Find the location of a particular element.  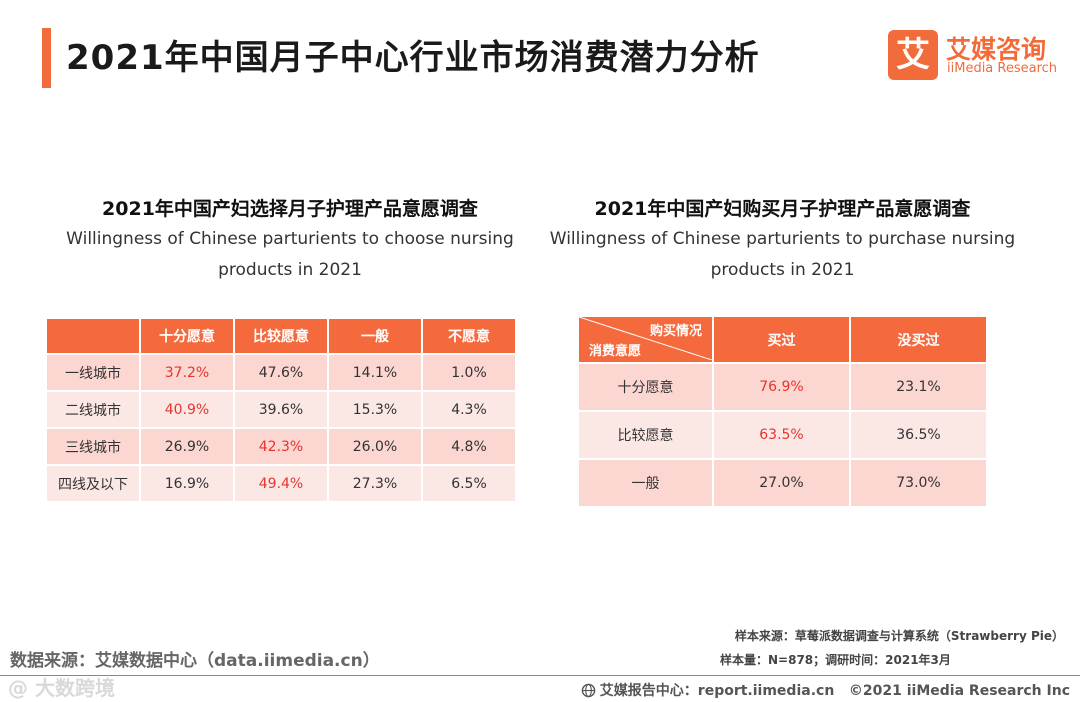

table-row: 十分愿意 76.9% 23.1% is located at coordinates (782, 387).